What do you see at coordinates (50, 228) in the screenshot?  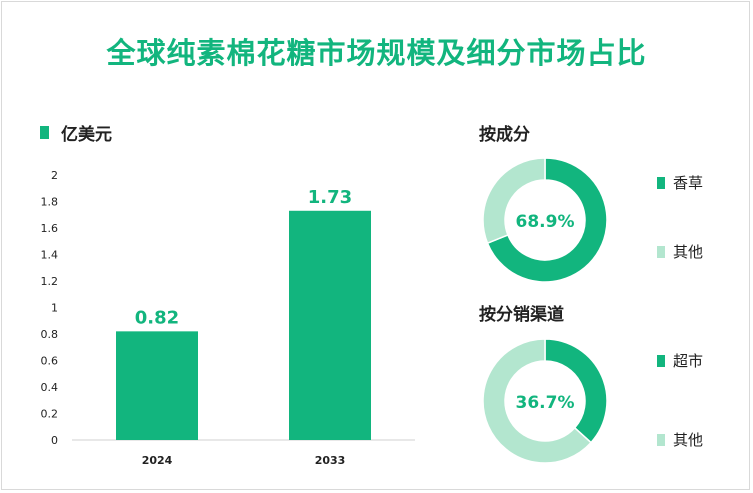 I see `y-tick-label: 1.6` at bounding box center [50, 228].